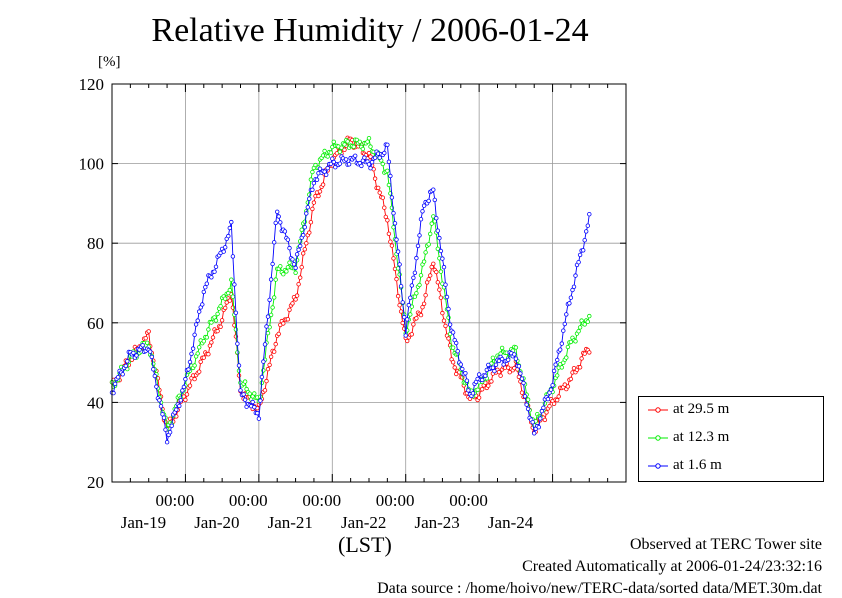 Image resolution: width=842 pixels, height=598 pixels. Describe the element at coordinates (511, 522) in the screenshot. I see `x-date-label: Jan-24` at that location.